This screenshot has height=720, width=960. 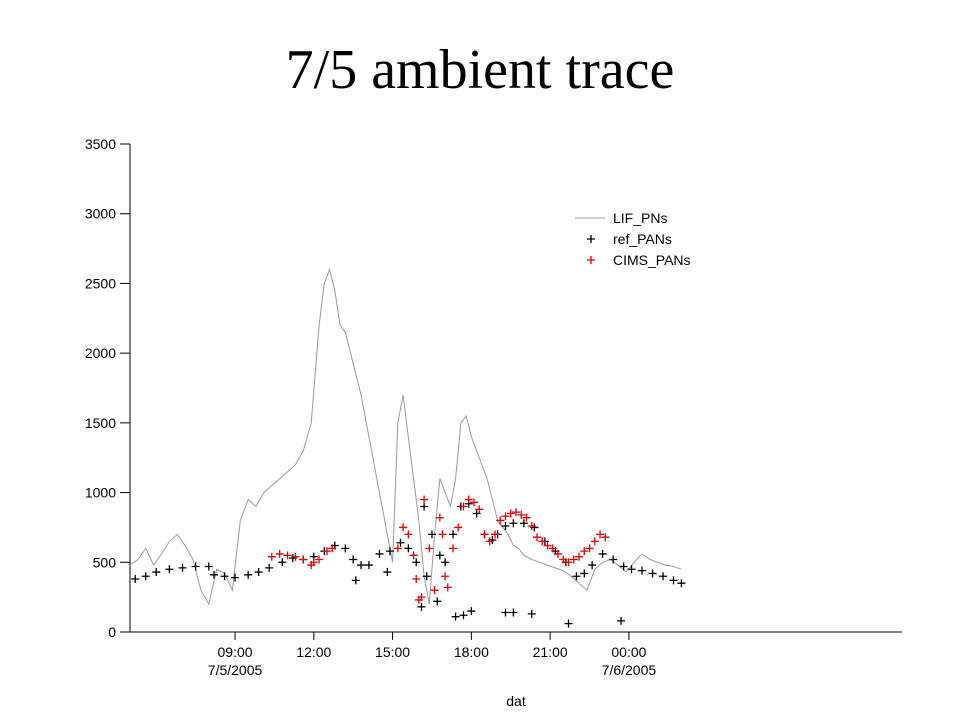 I want to click on x-tick-date: 7/5/2005, so click(x=235, y=670).